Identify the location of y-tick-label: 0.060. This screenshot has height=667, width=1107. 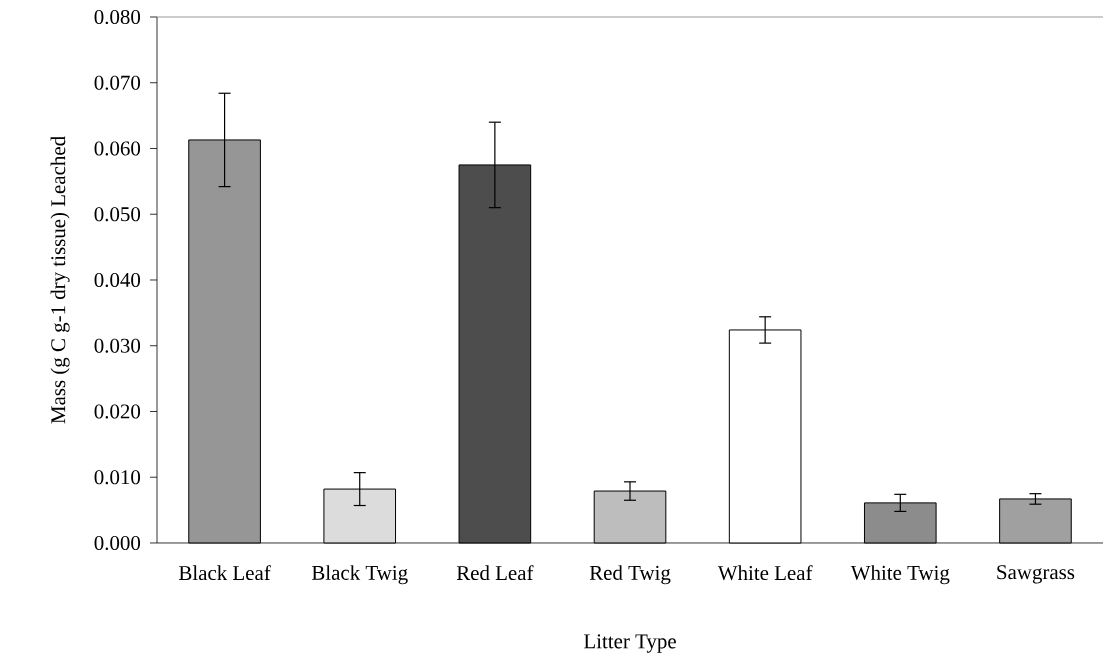
(117, 148).